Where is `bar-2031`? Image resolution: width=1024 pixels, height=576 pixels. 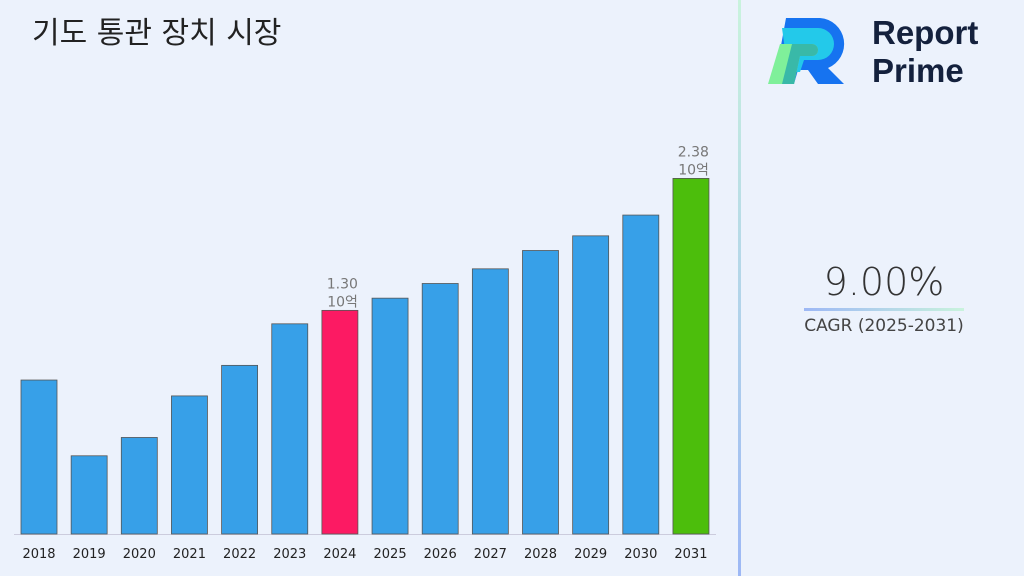 bar-2031 is located at coordinates (691, 356).